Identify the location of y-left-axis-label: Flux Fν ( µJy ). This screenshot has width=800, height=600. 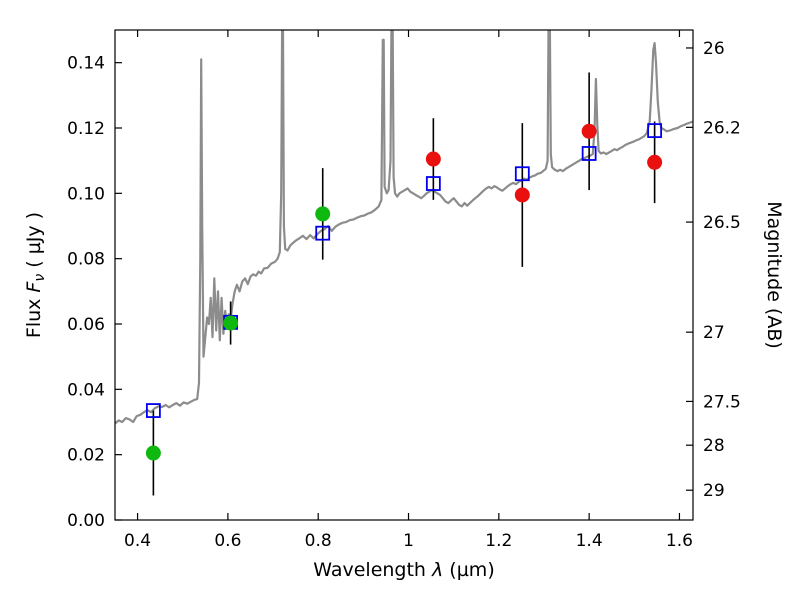
(35, 275).